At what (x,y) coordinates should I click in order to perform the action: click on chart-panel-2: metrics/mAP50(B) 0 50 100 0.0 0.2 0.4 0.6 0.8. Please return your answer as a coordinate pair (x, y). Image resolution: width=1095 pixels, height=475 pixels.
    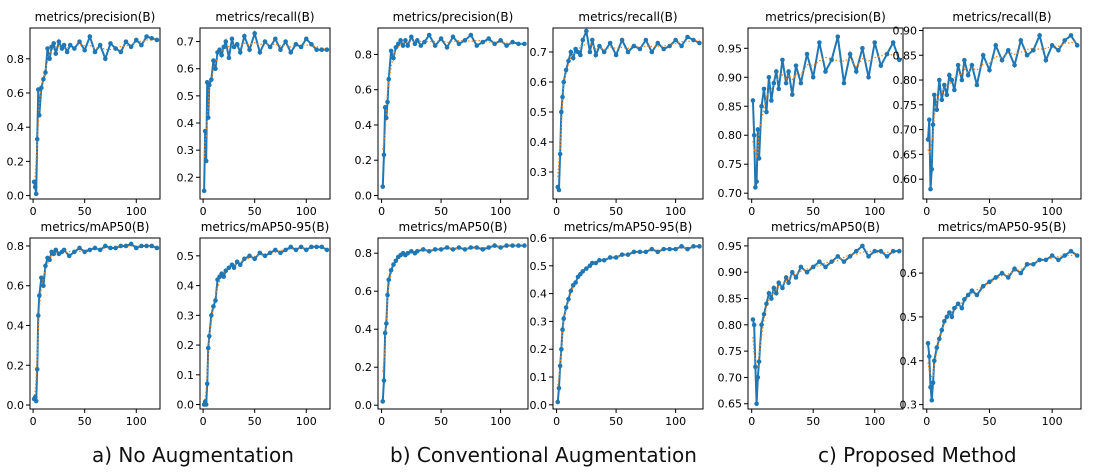
    Looking at the image, I should click on (84, 324).